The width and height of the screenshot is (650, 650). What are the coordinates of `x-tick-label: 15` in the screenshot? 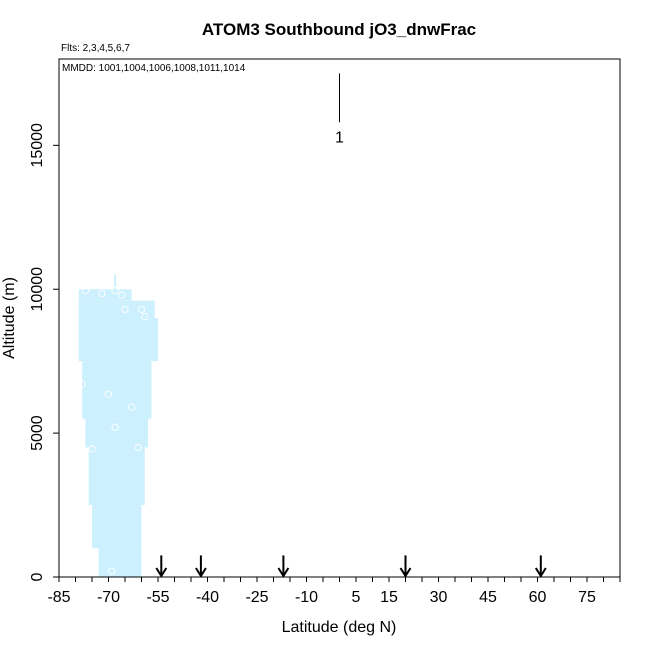 It's located at (389, 597).